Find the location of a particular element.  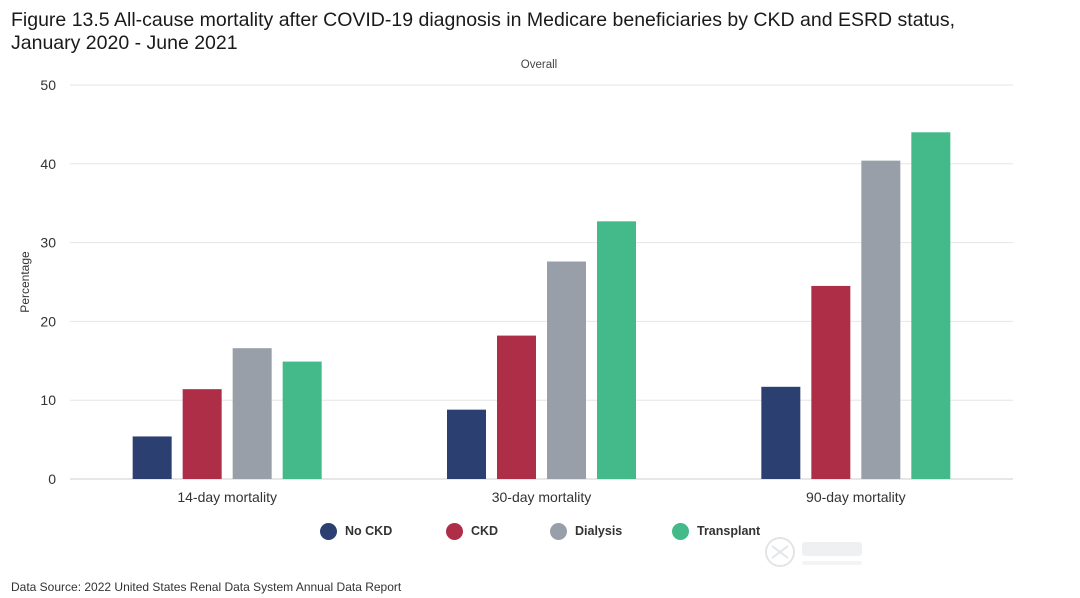

y-tick-label: 10 is located at coordinates (48, 400).